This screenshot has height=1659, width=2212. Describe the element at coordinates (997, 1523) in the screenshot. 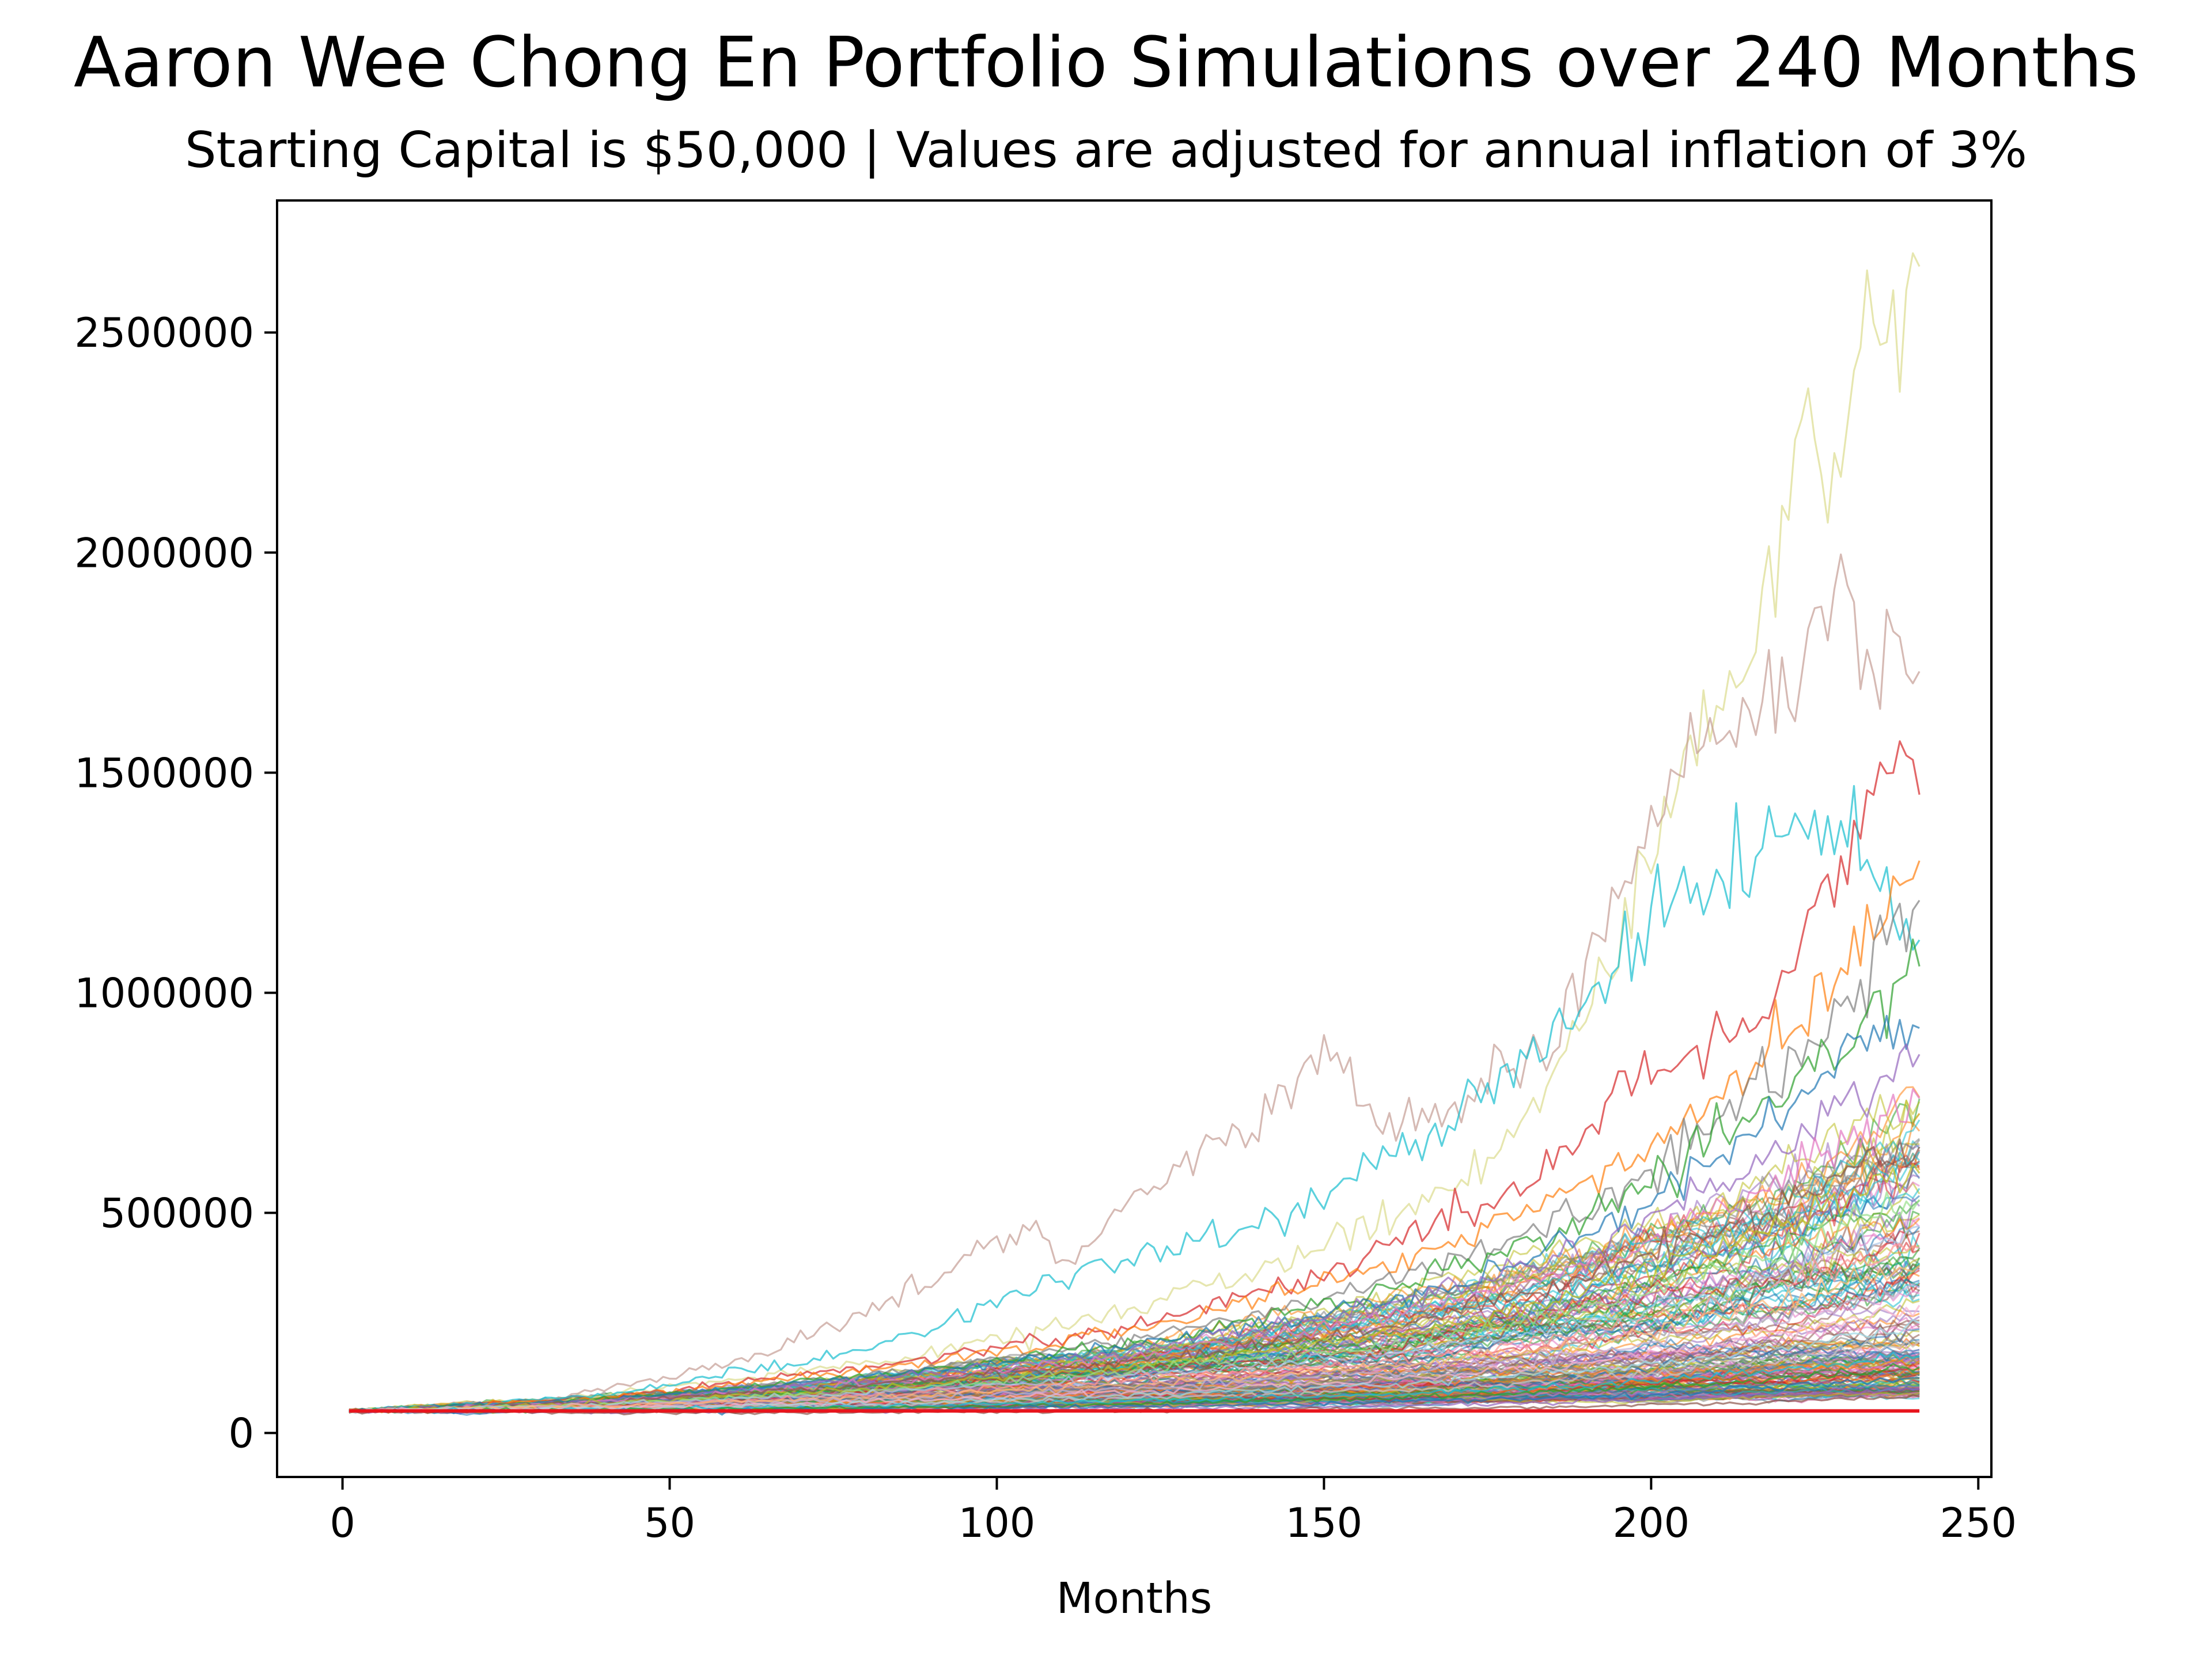

I see `x-tick-label: 100` at that location.